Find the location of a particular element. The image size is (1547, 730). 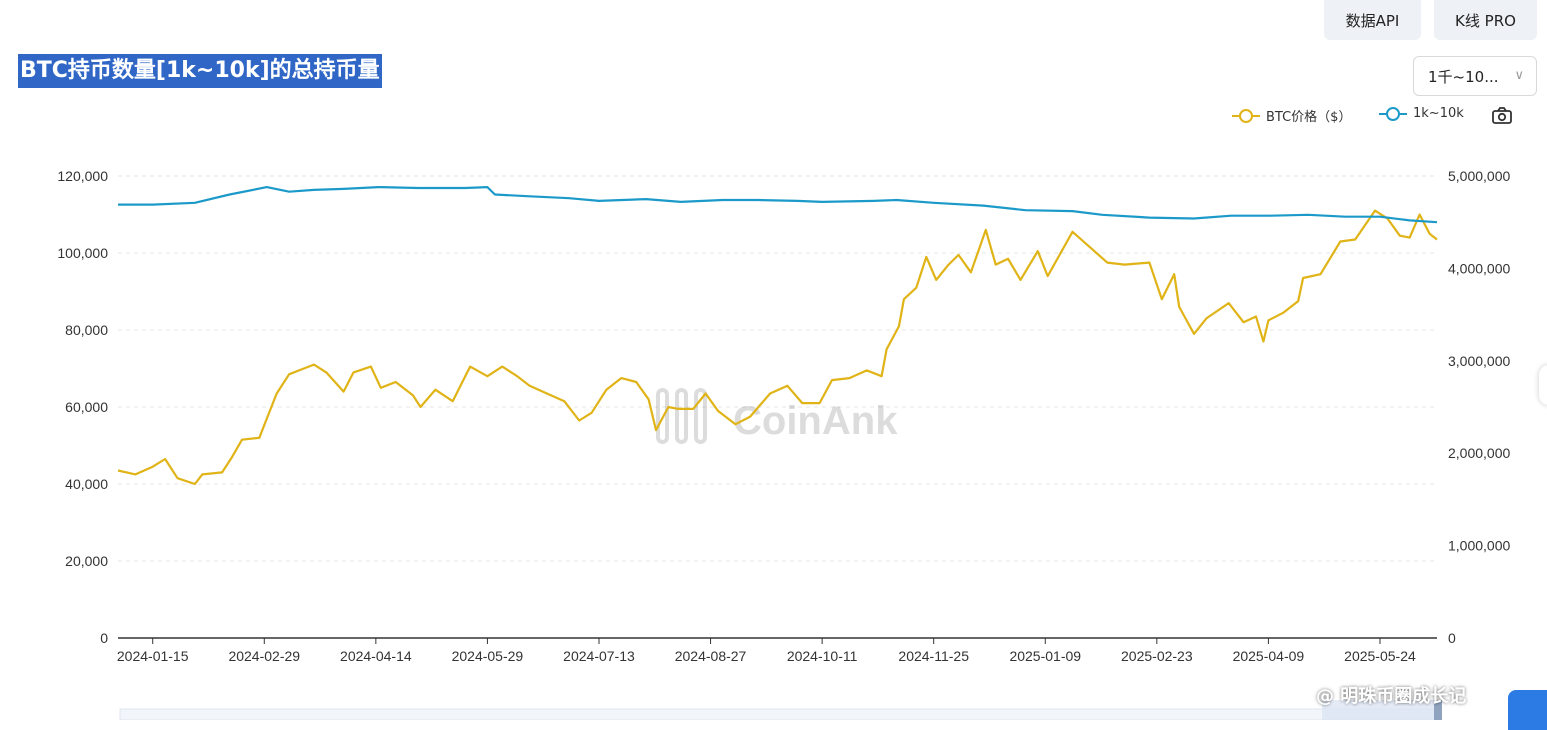

y-left-tick-label: 40,000 is located at coordinates (86, 484).